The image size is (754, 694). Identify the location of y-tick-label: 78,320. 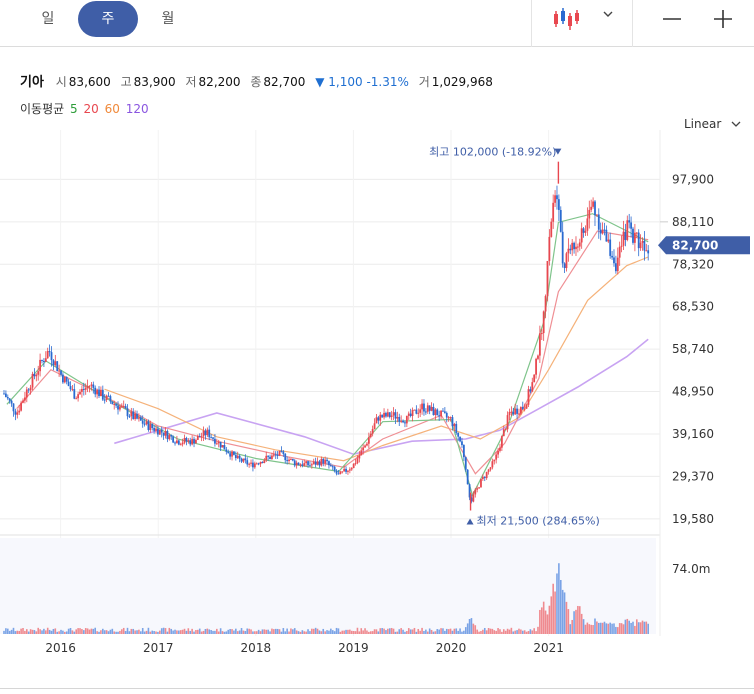
(693, 264).